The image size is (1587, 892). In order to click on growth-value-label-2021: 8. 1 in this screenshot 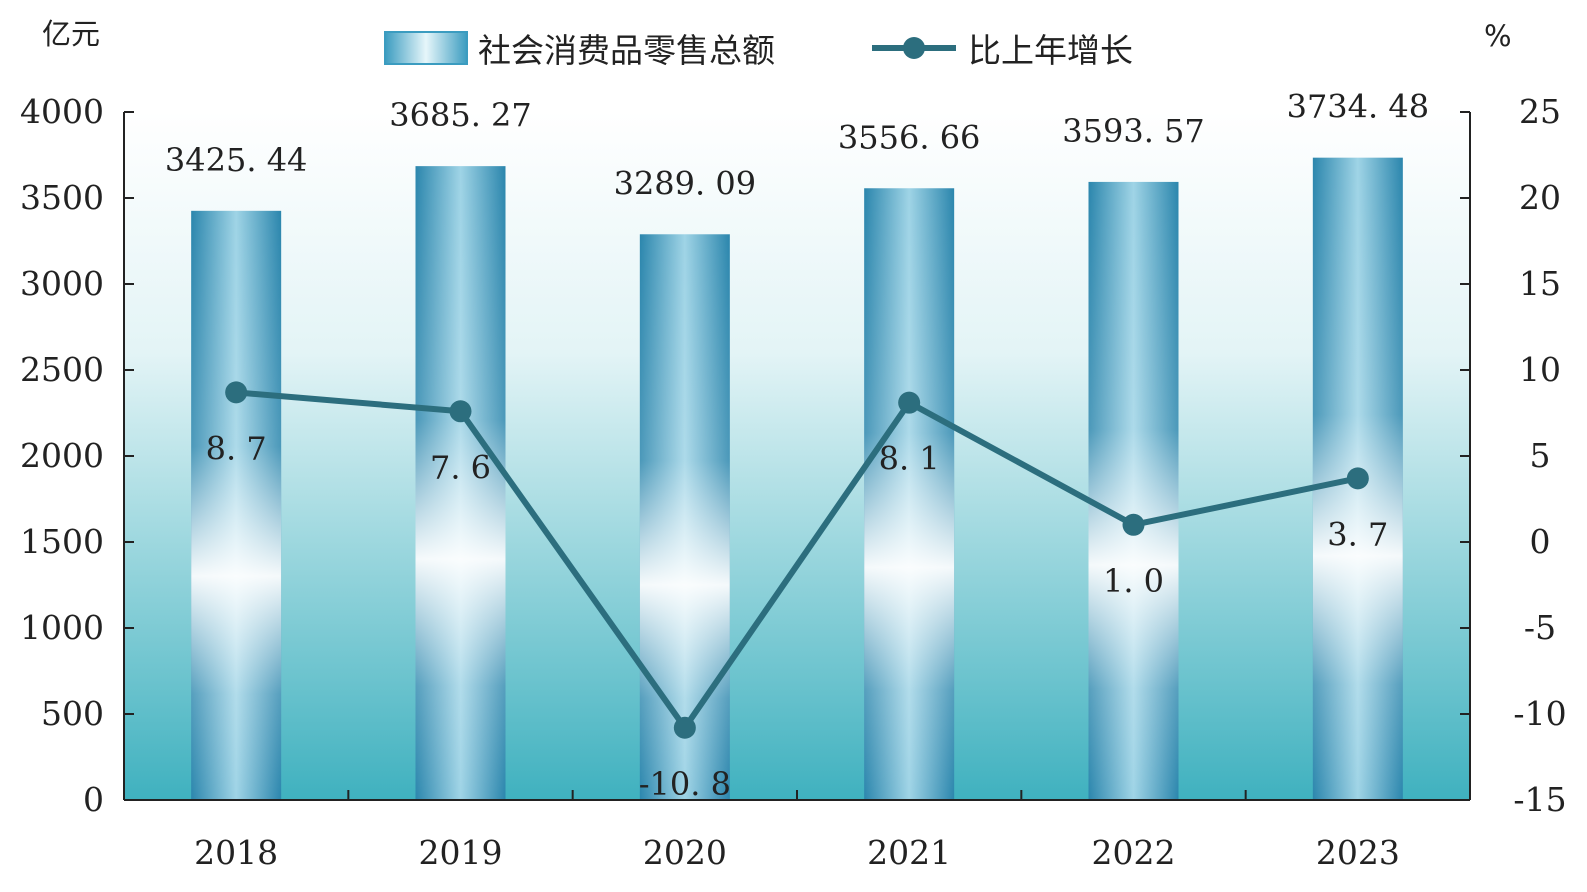, I will do `click(909, 459)`.